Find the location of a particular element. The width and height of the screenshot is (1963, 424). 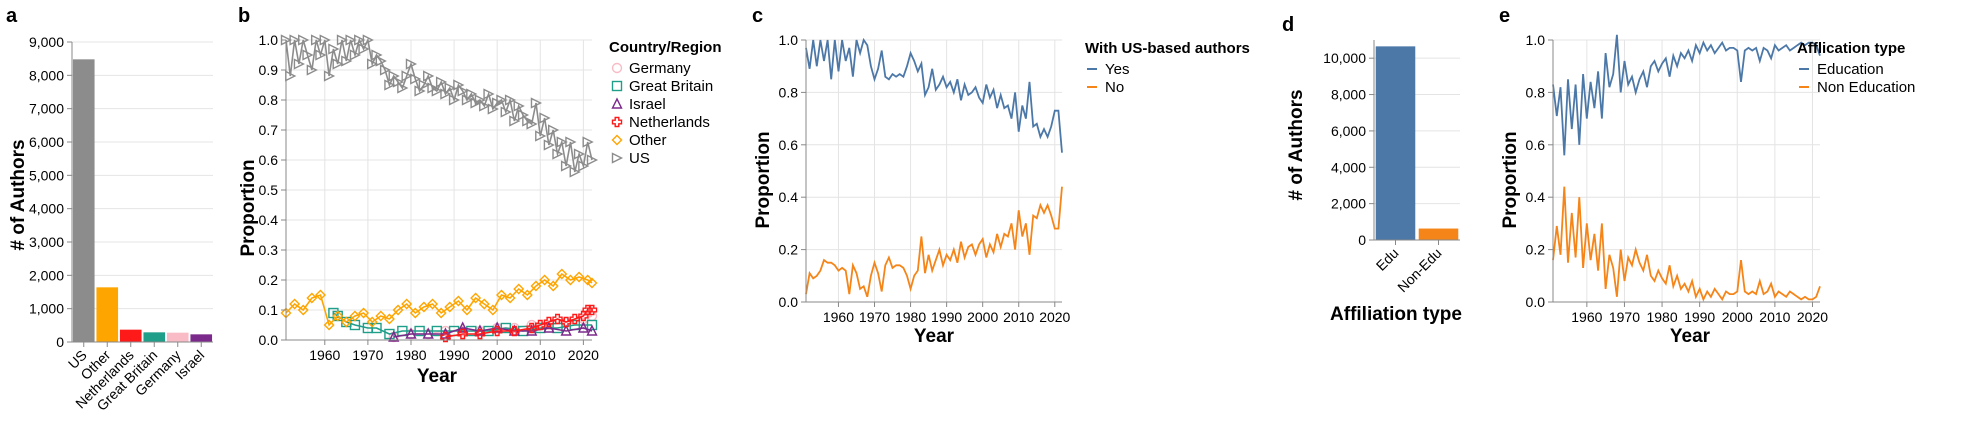

bar-non-edu is located at coordinates (1438, 234).